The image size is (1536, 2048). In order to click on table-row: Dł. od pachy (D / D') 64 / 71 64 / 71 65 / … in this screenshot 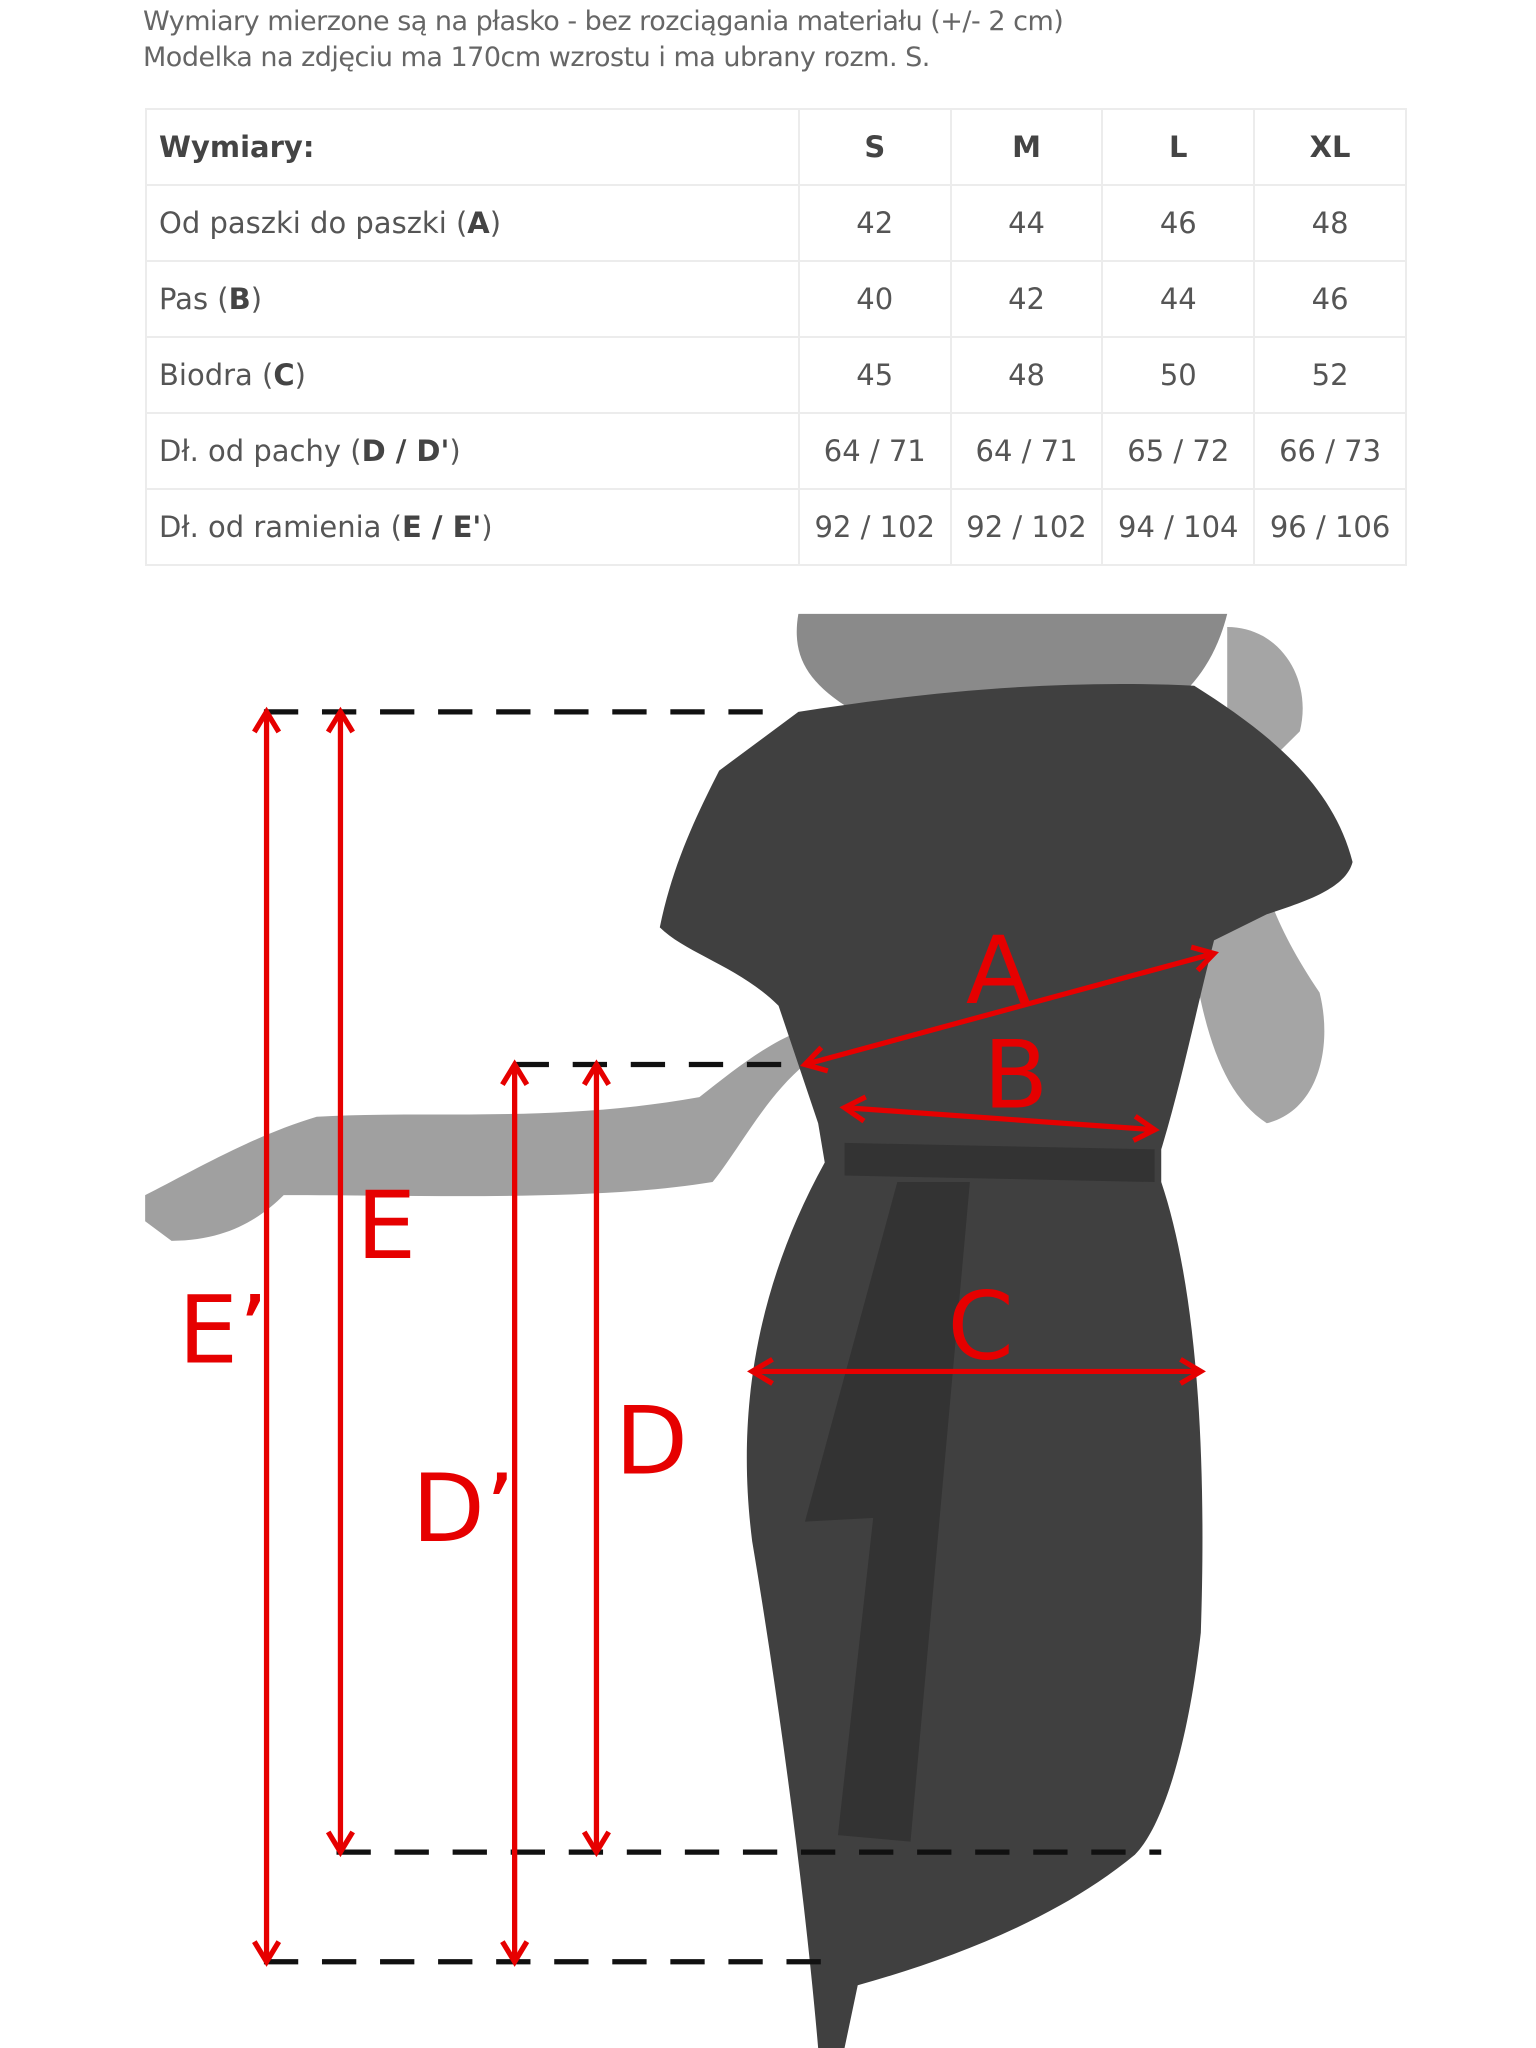, I will do `click(776, 451)`.